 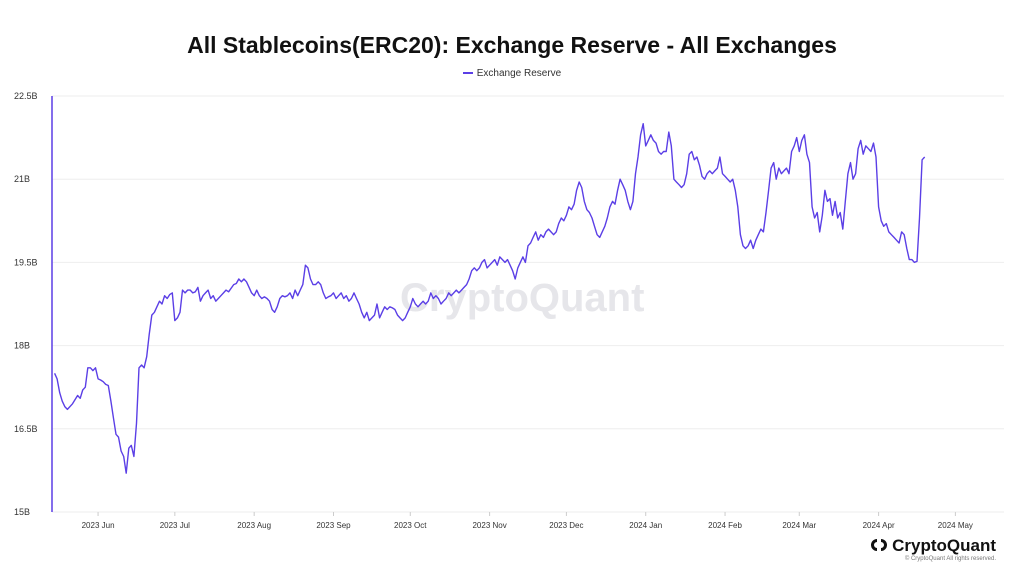 What do you see at coordinates (22, 346) in the screenshot?
I see `y-tick-label: 18B` at bounding box center [22, 346].